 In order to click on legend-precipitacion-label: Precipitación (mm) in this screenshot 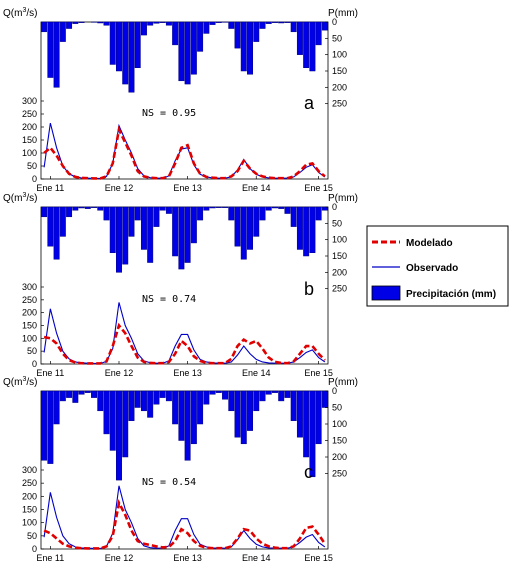, I will do `click(451, 294)`.